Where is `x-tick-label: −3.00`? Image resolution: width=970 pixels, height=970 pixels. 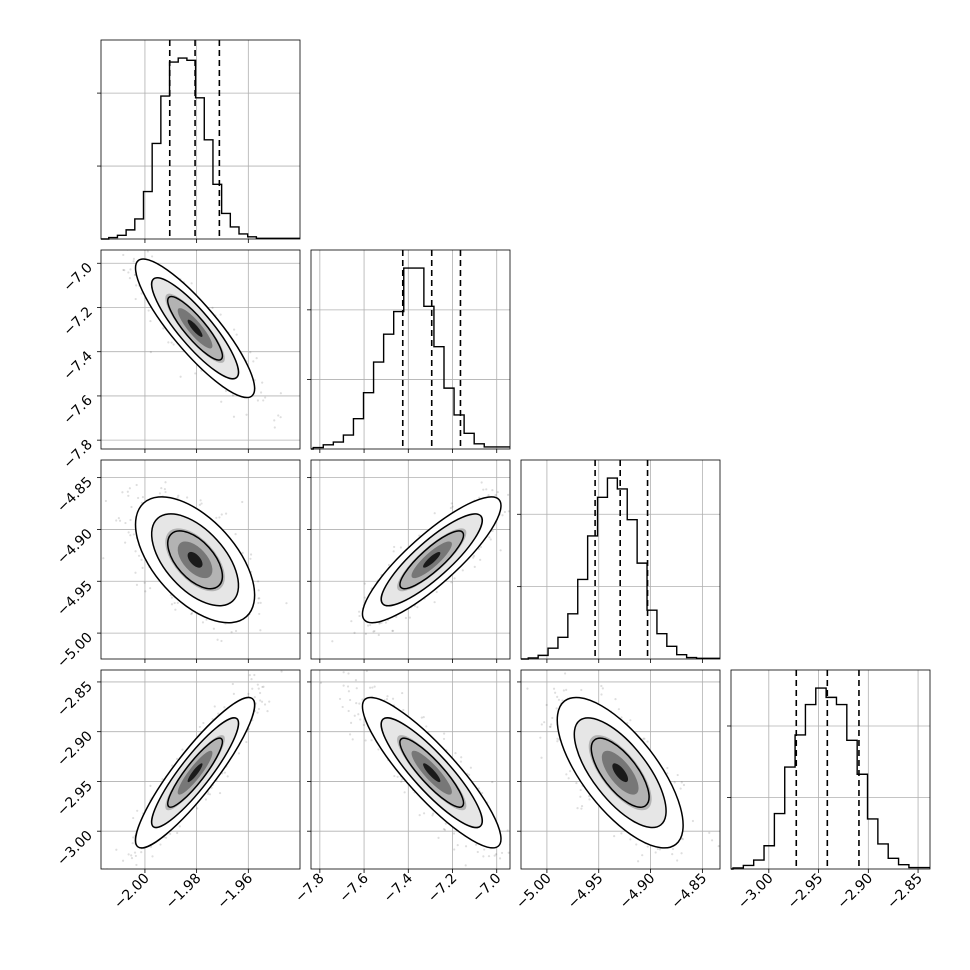
x-tick-label: −3.00 is located at coordinates (756, 892).